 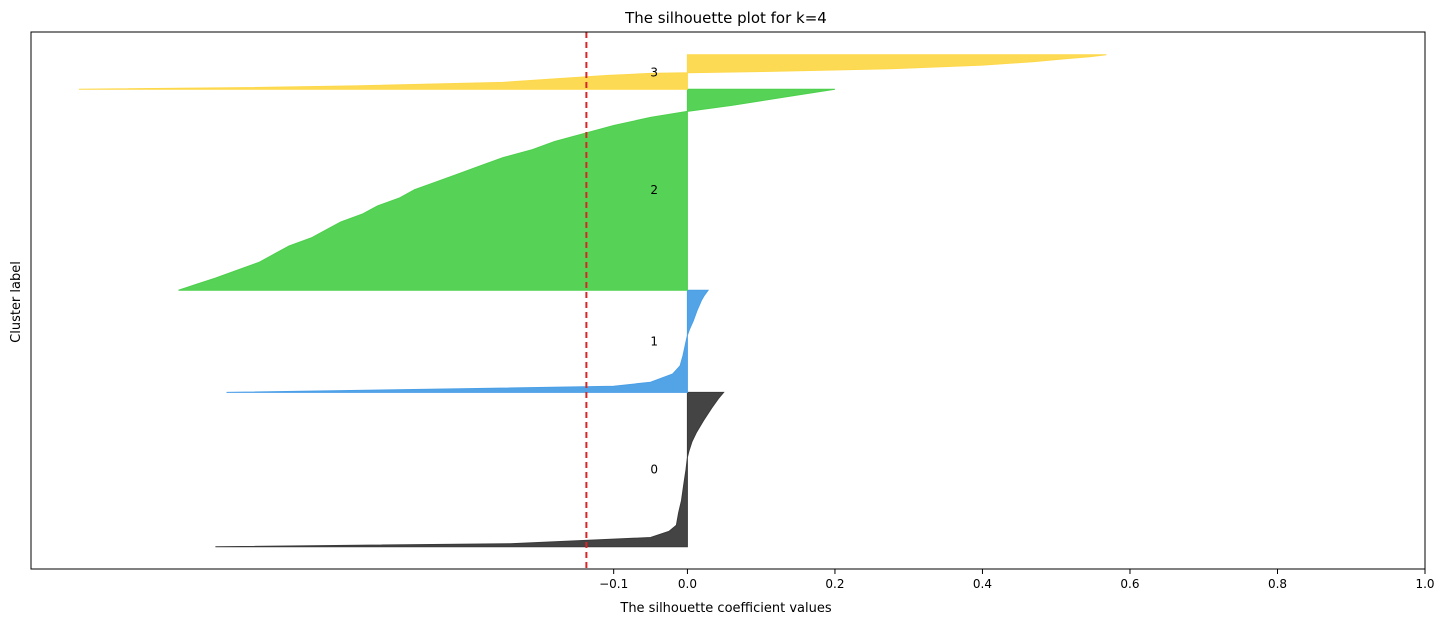 What do you see at coordinates (16, 302) in the screenshot?
I see `y-axis-label: Cluster label` at bounding box center [16, 302].